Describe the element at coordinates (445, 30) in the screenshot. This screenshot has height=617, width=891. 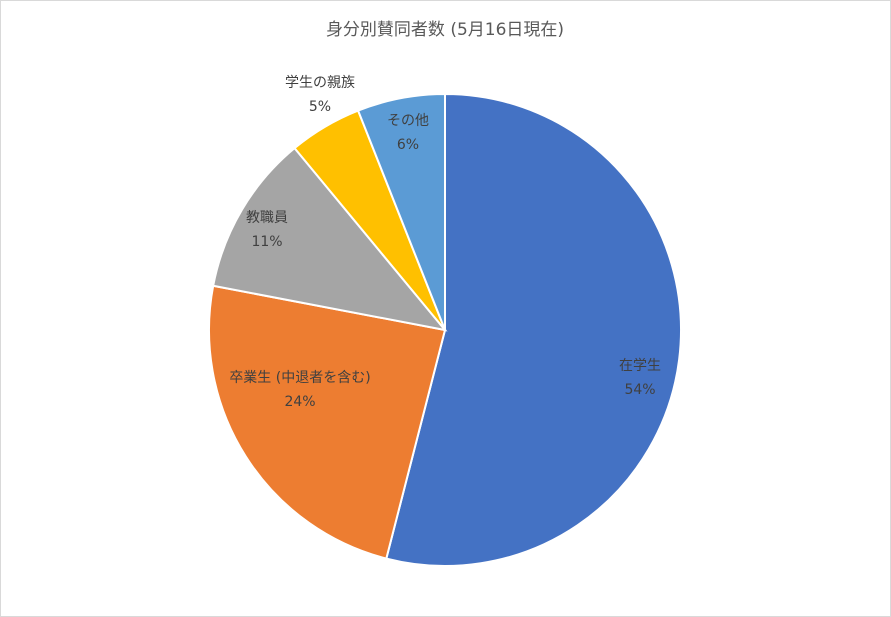
I see `chart-title: 身分別賛同者数 (5月16日現在)` at that location.